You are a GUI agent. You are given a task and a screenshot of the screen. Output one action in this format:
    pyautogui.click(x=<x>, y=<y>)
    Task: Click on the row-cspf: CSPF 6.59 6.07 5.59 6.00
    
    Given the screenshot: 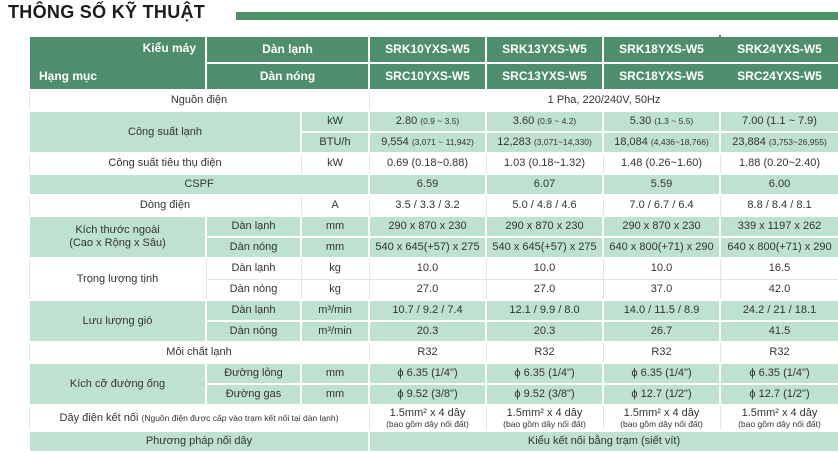 What is the action you would take?
    pyautogui.click(x=432, y=184)
    